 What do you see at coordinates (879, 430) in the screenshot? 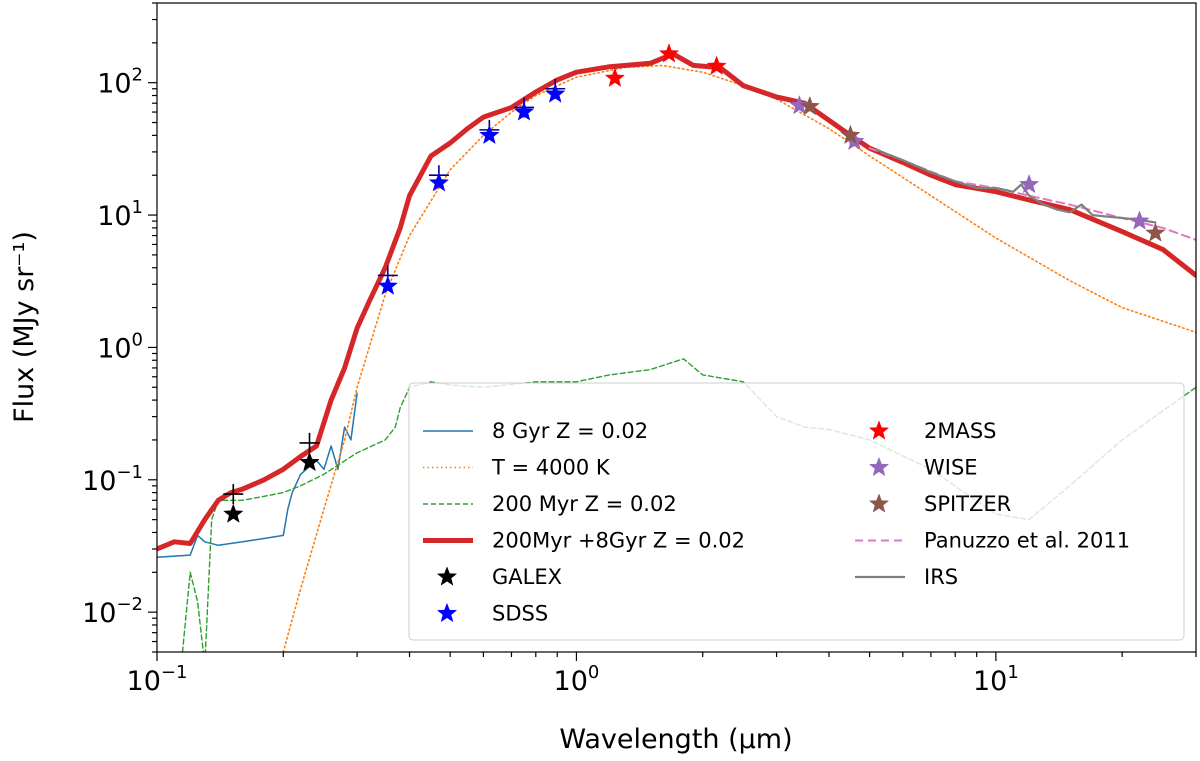
I see `legend-marker-2mass` at bounding box center [879, 430].